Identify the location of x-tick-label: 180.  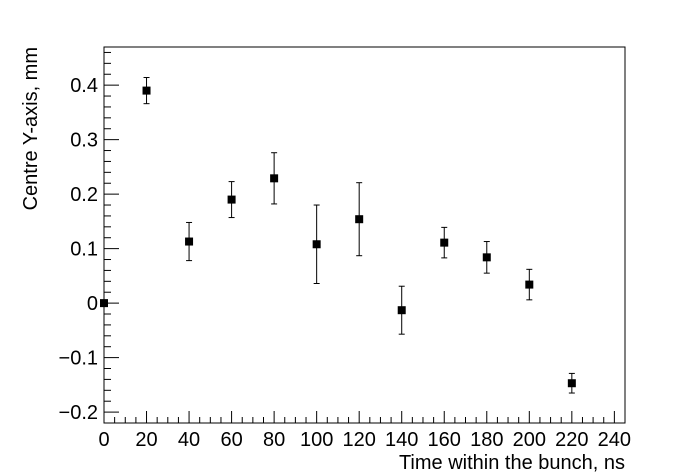
(486, 440).